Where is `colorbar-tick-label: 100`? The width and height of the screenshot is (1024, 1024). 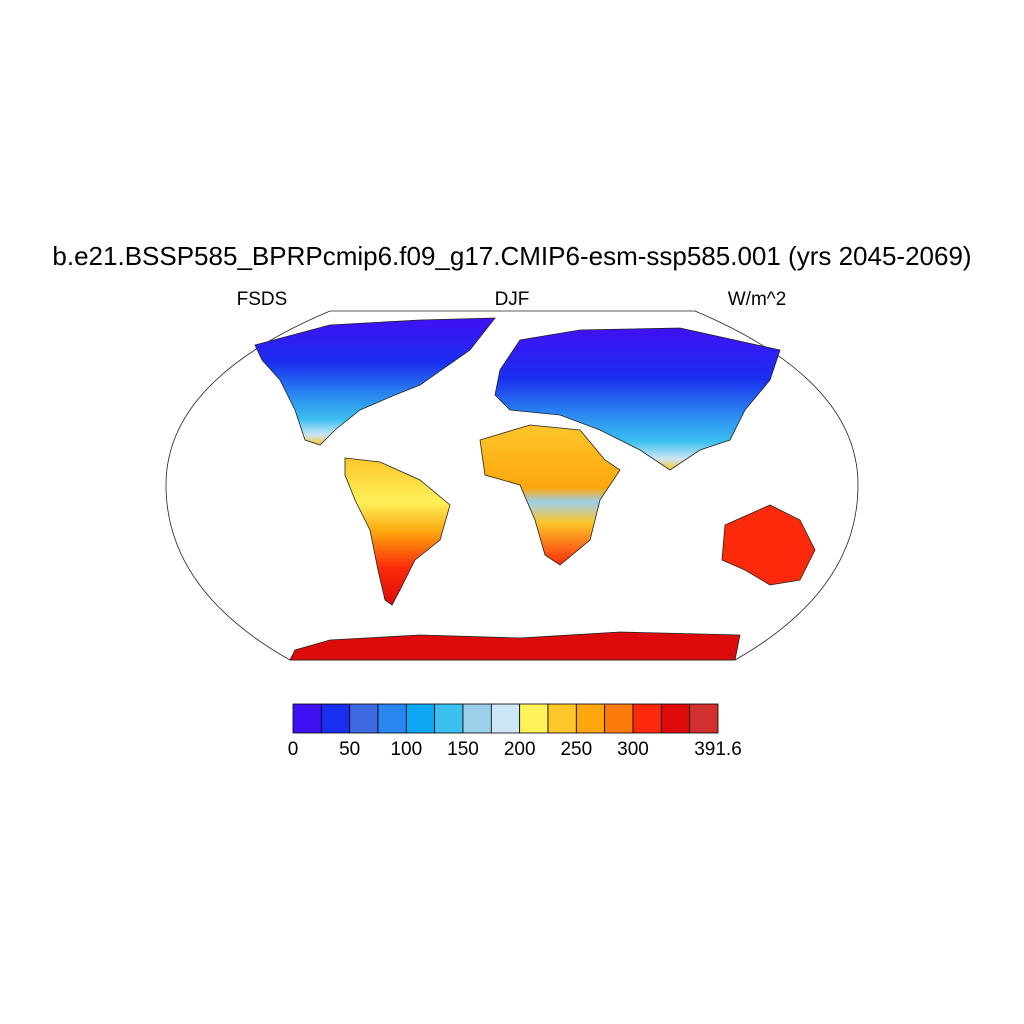 colorbar-tick-label: 100 is located at coordinates (406, 749).